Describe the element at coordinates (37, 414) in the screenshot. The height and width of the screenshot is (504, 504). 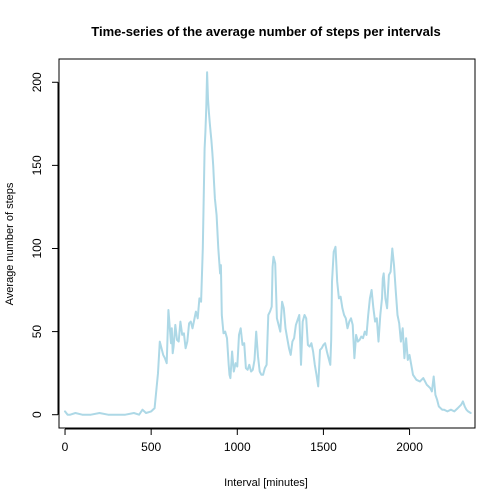
I see `y-tick-label: 0` at that location.